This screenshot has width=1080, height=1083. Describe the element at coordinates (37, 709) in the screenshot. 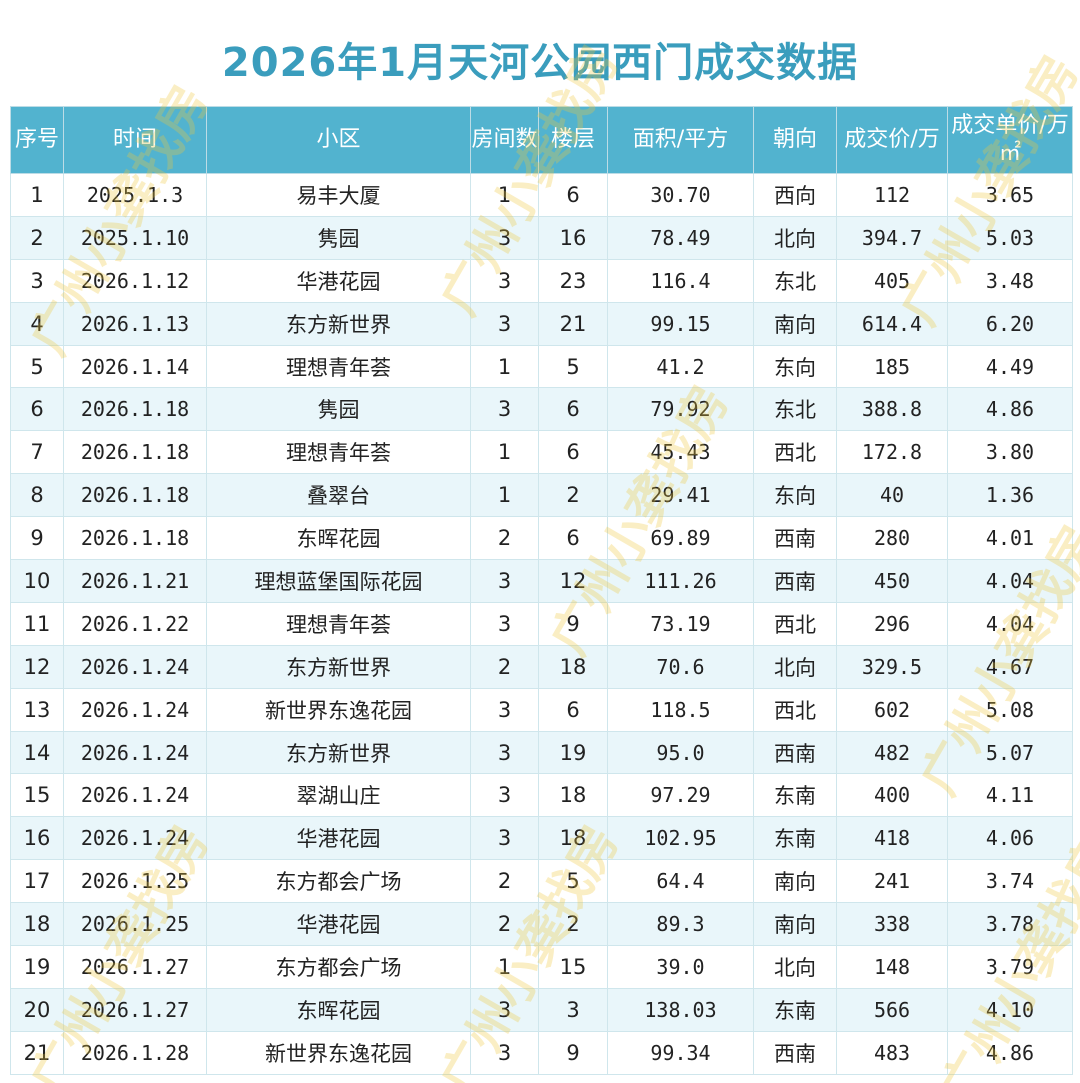

I see `cell-serial: 13` at that location.